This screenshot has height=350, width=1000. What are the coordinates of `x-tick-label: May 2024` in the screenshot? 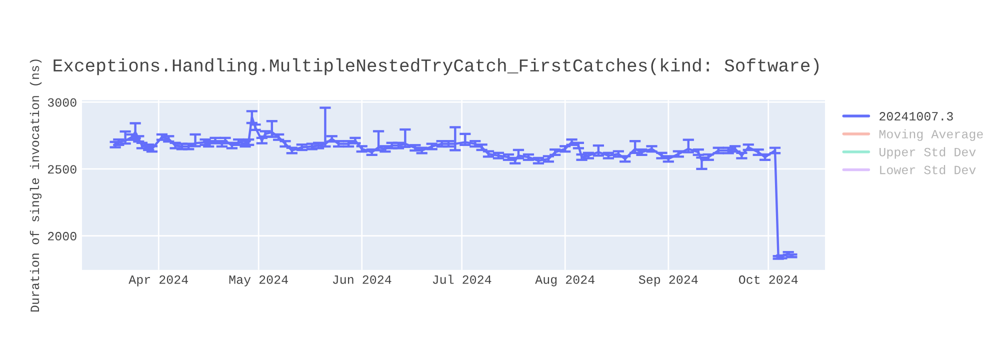 It's located at (258, 280).